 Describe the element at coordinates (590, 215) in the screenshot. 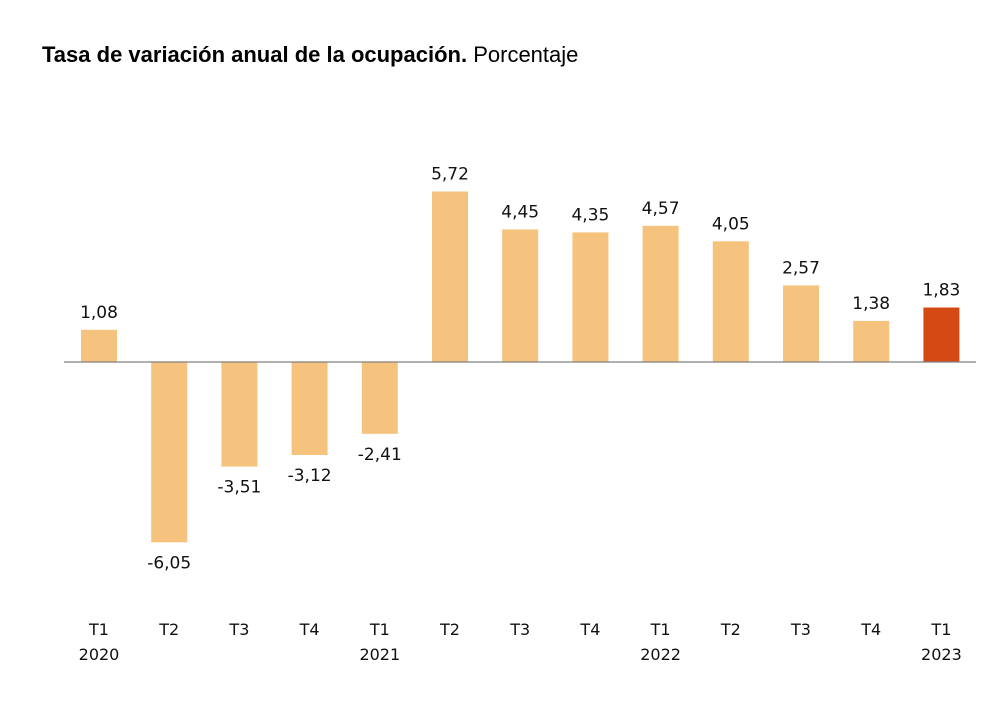

I see `data-label: 4,35` at that location.